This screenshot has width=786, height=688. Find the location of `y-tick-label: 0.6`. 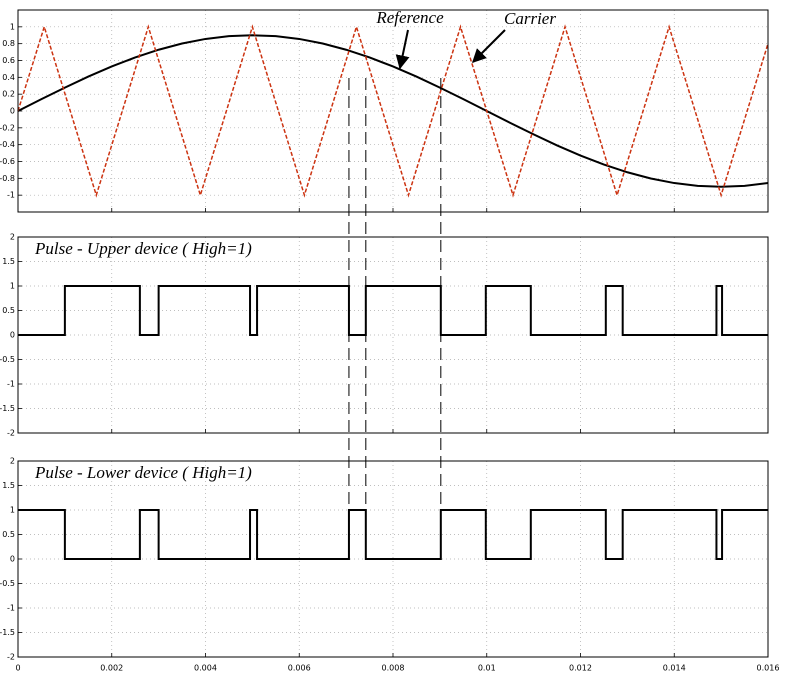

y-tick-label: 0.6 is located at coordinates (8, 60).